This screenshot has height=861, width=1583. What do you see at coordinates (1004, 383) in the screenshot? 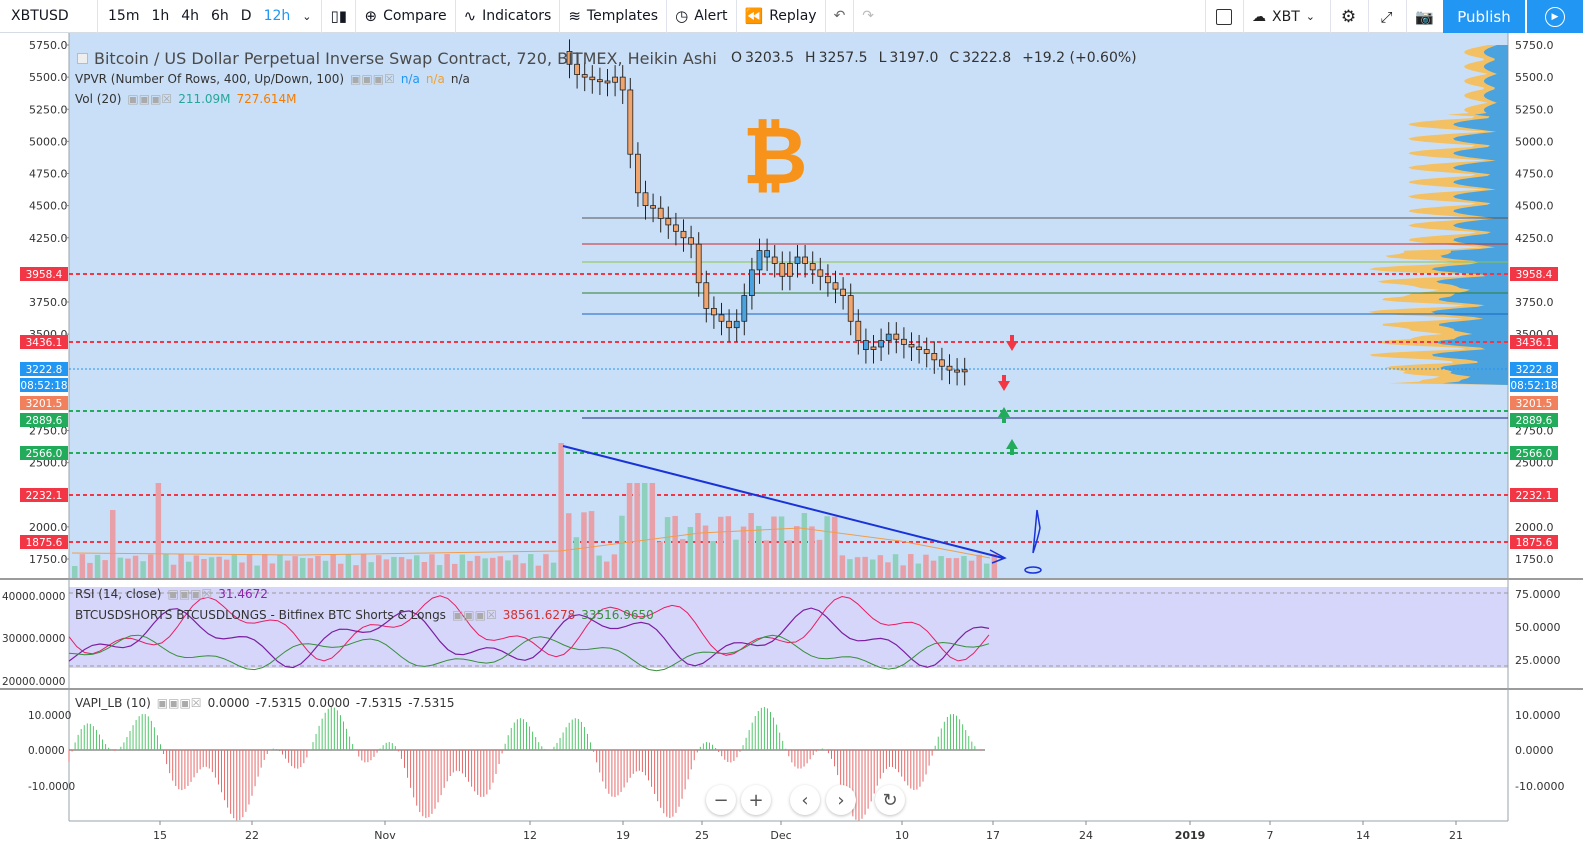
I see `down-arrow-icon` at bounding box center [1004, 383].